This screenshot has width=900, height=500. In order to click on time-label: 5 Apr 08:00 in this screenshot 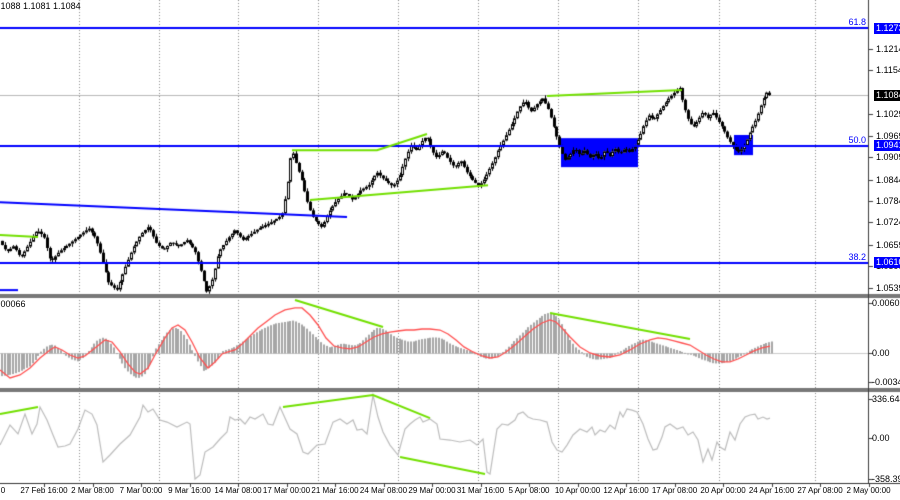, I will do `click(529, 490)`.